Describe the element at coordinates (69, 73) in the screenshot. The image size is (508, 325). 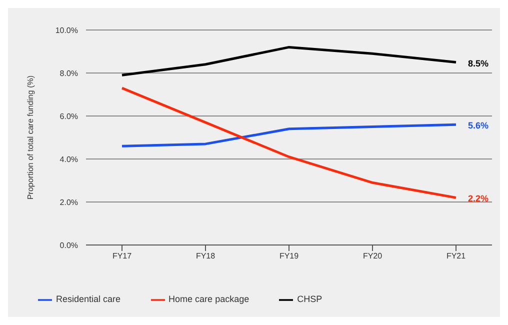
I see `y-tick-label: 8.0%` at that location.